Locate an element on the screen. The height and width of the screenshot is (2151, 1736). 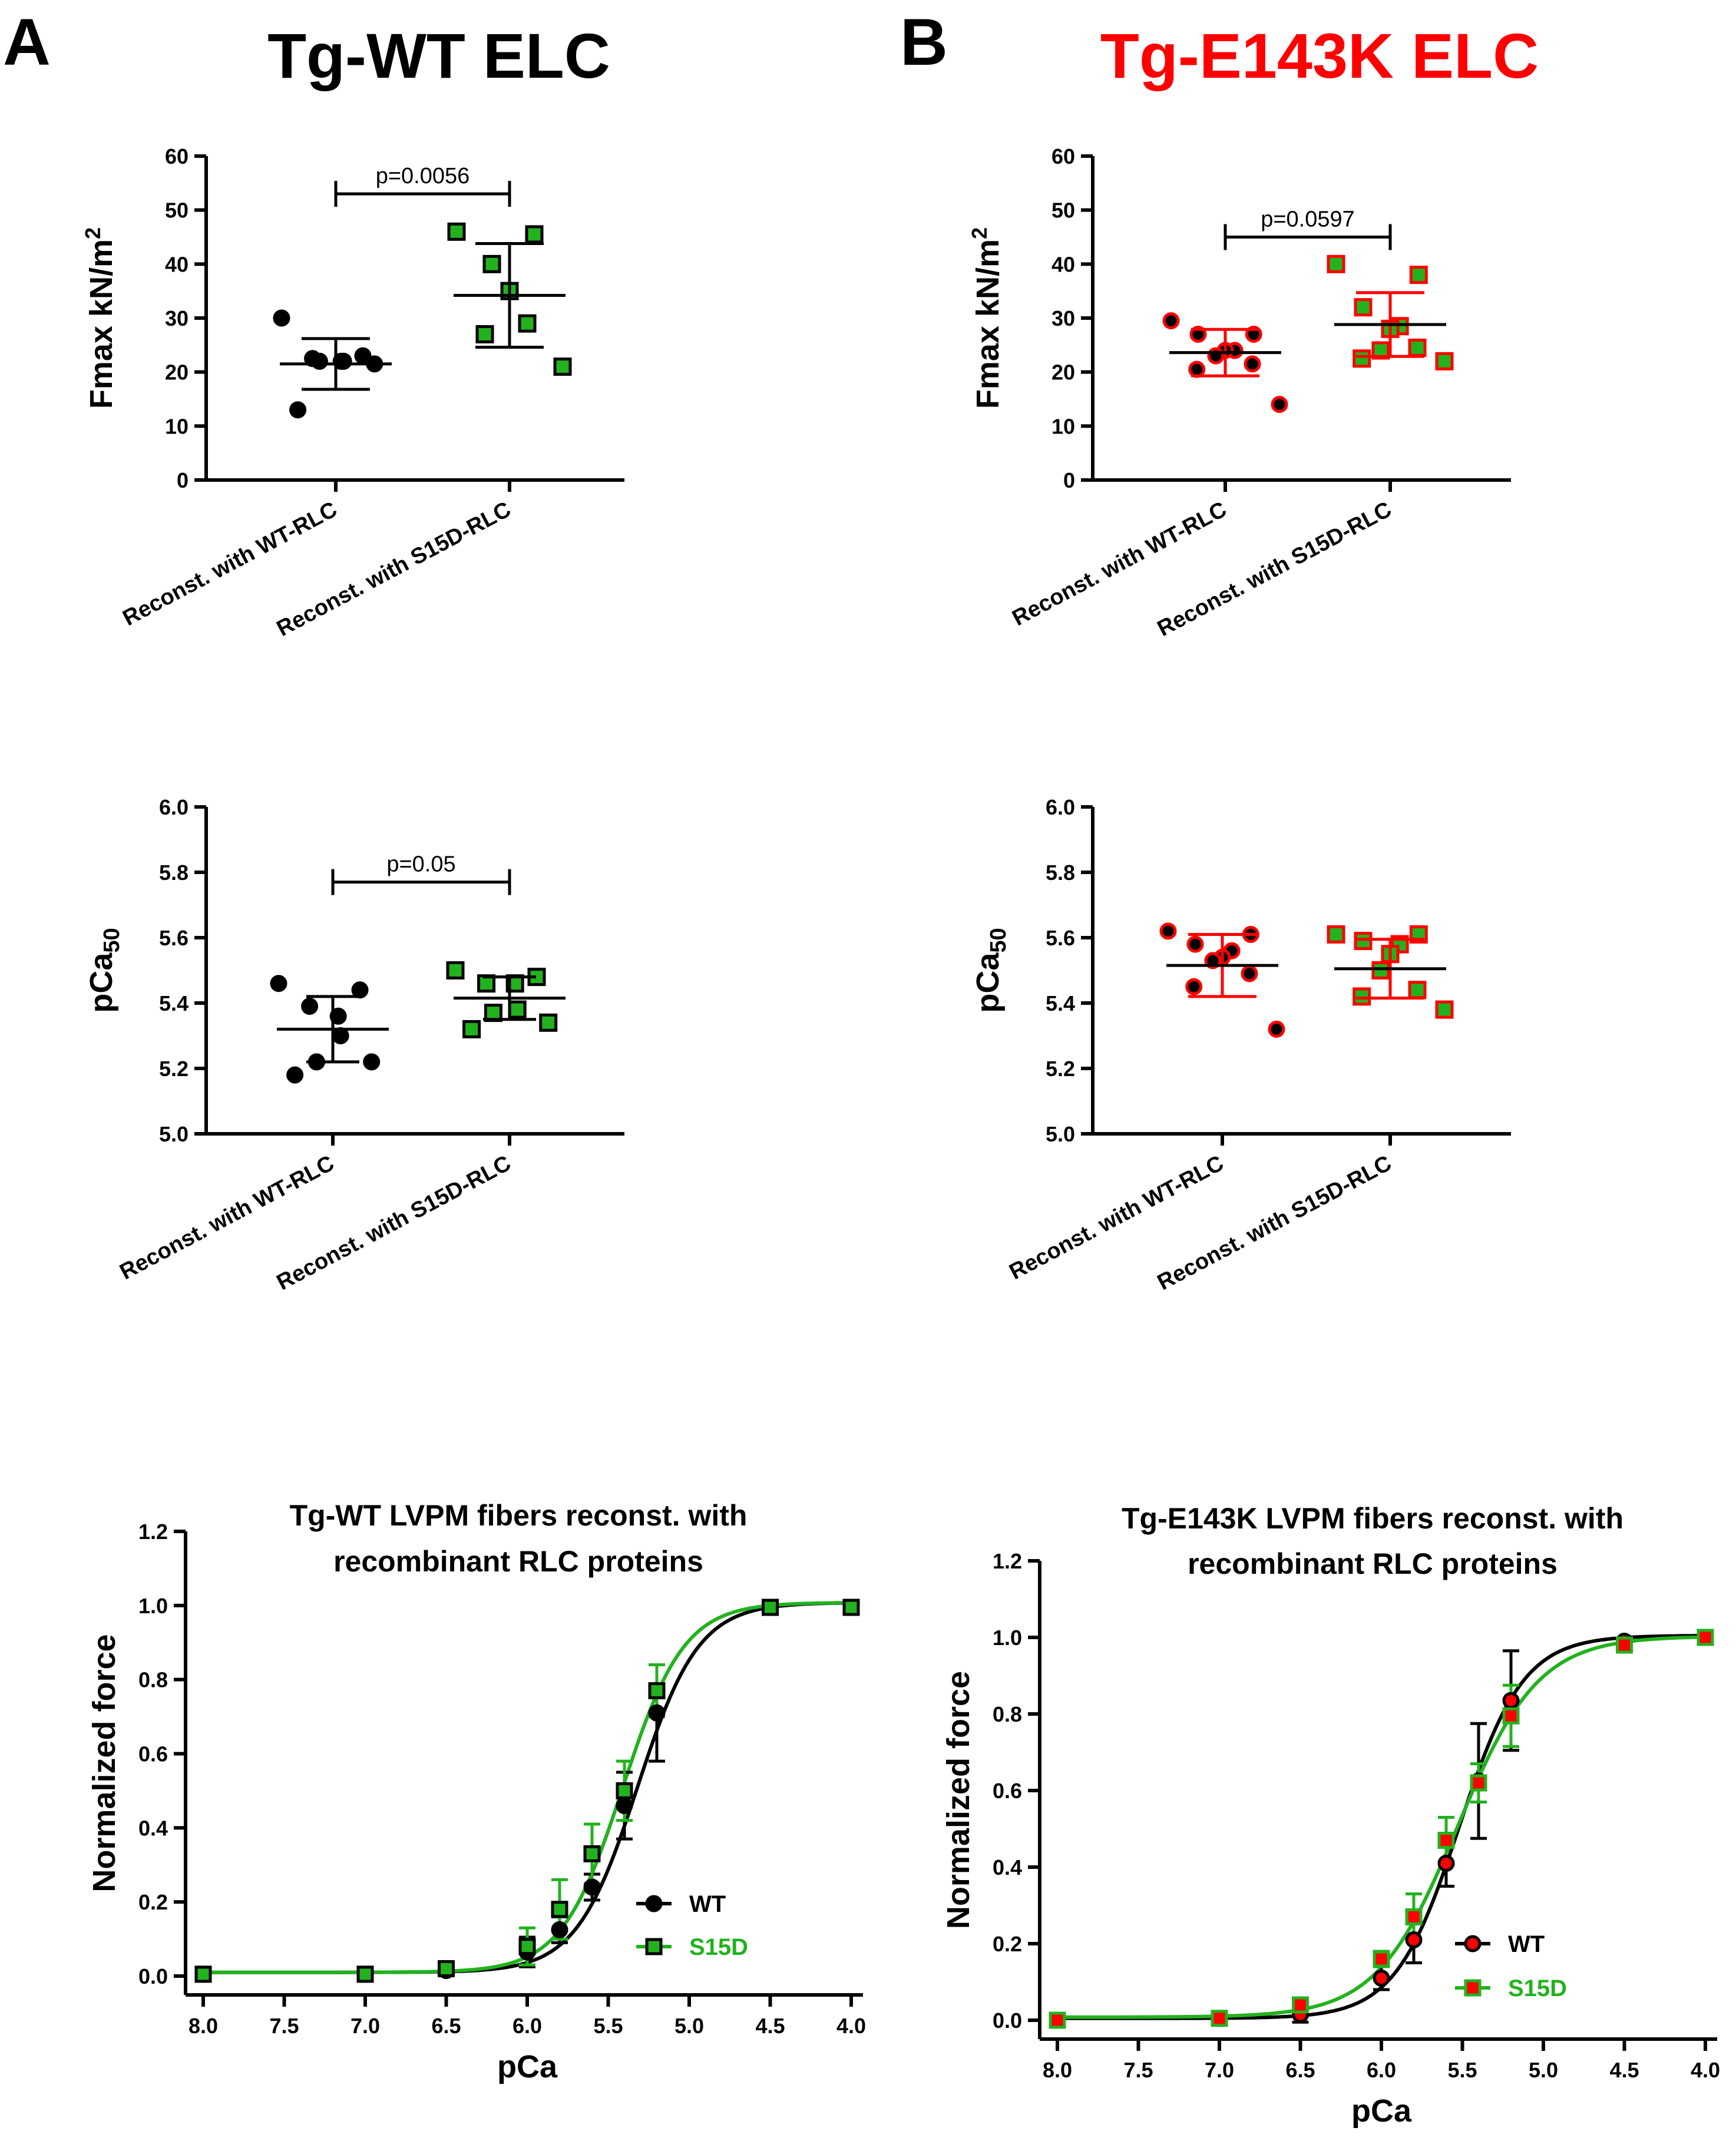
y-tick-label: 5.8 is located at coordinates (1060, 873).